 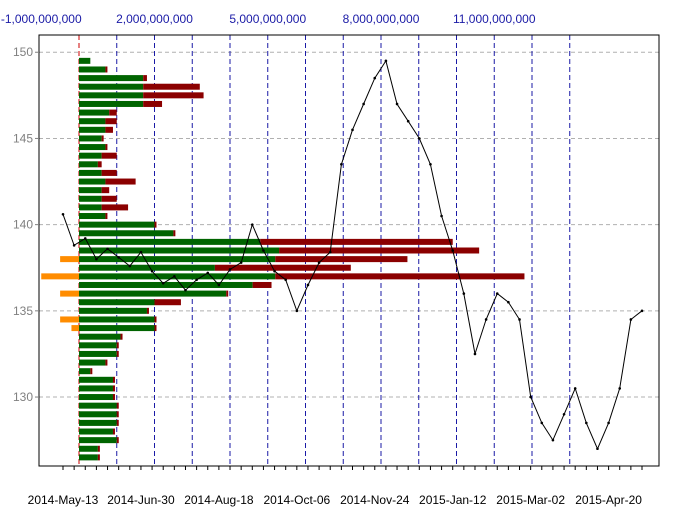 What do you see at coordinates (267, 19) in the screenshot?
I see `volume-axis-label: 5,000,000,000` at bounding box center [267, 19].